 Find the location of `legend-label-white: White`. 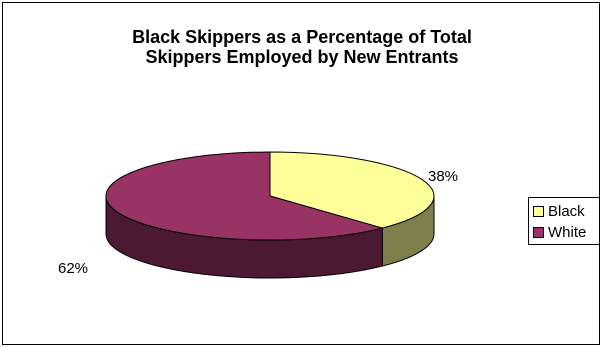

legend-label-white: White is located at coordinates (567, 232).